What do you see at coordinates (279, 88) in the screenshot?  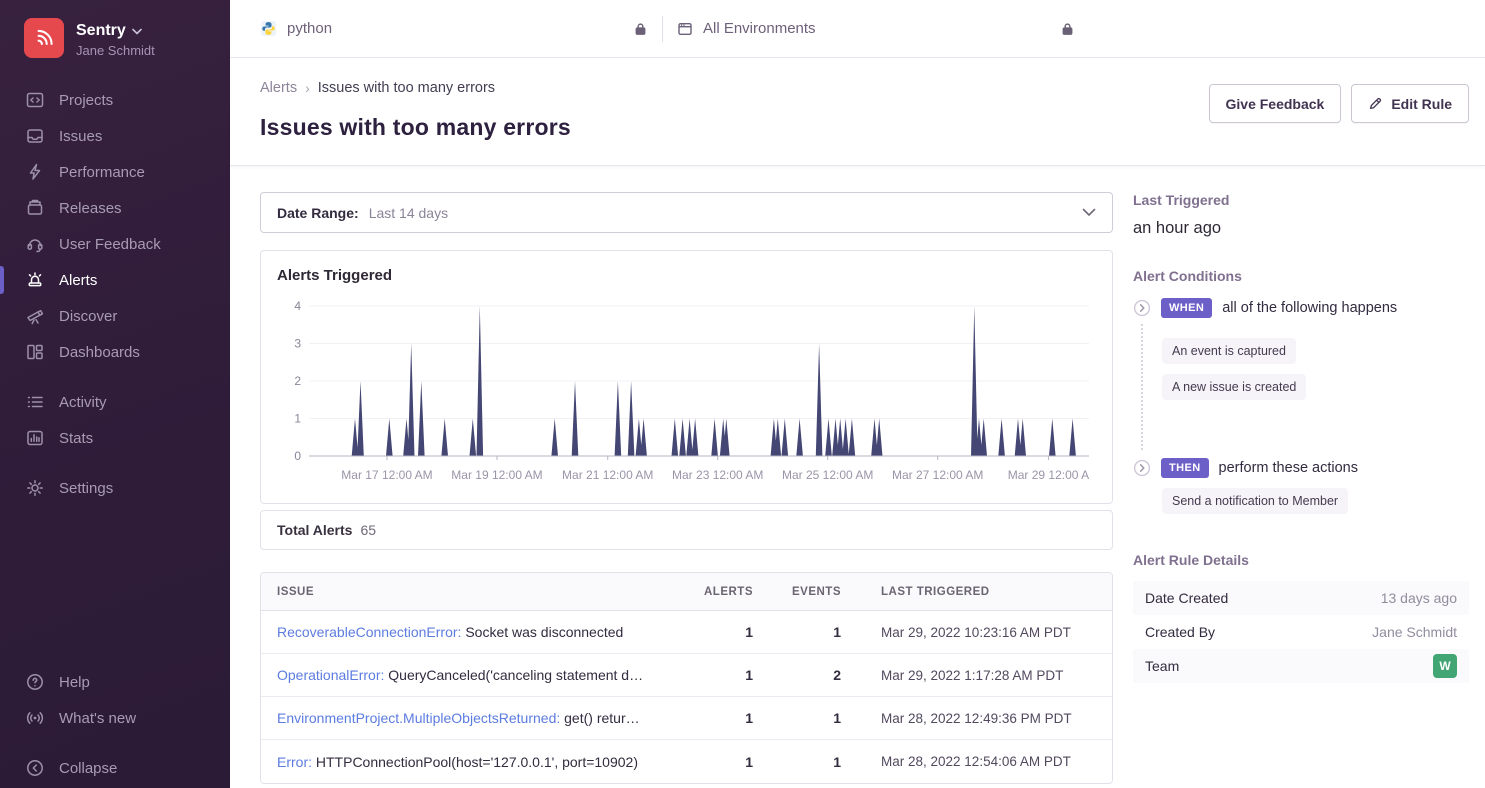 I see `breadcrumb-alerts-link: Alerts` at bounding box center [279, 88].